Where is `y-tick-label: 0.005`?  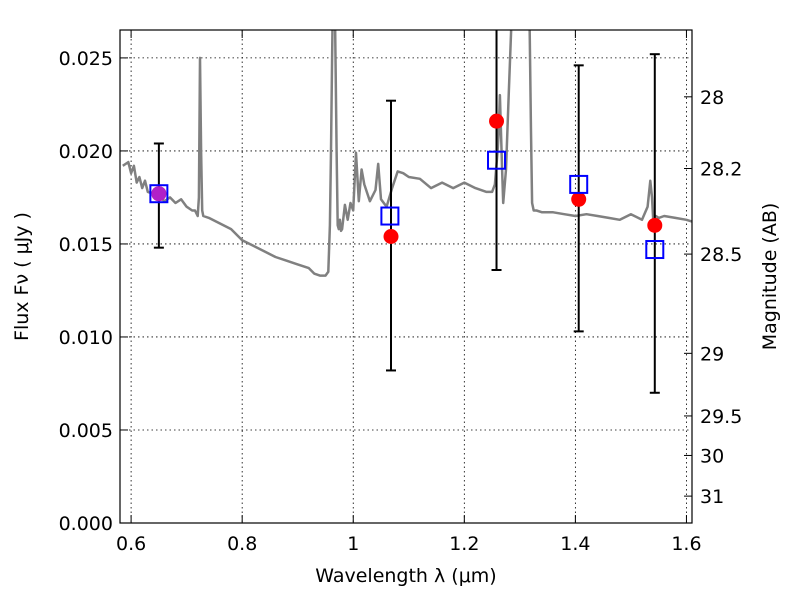
y-tick-label: 0.005 is located at coordinates (86, 431).